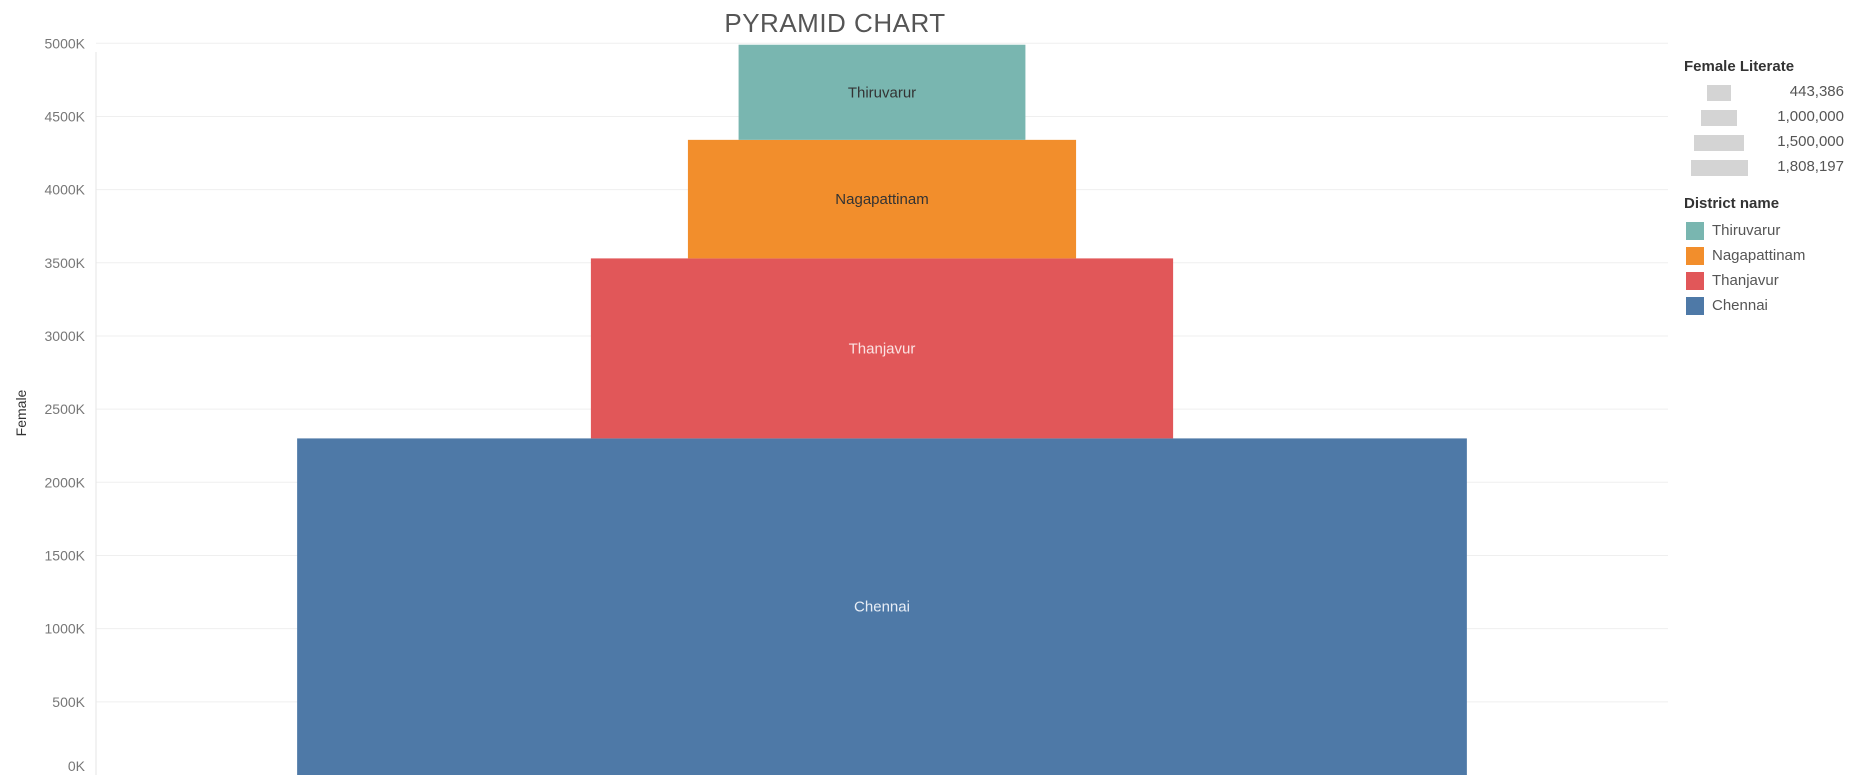 Image resolution: width=1853 pixels, height=775 pixels. Describe the element at coordinates (65, 336) in the screenshot. I see `y-tick-label: 3000K` at that location.